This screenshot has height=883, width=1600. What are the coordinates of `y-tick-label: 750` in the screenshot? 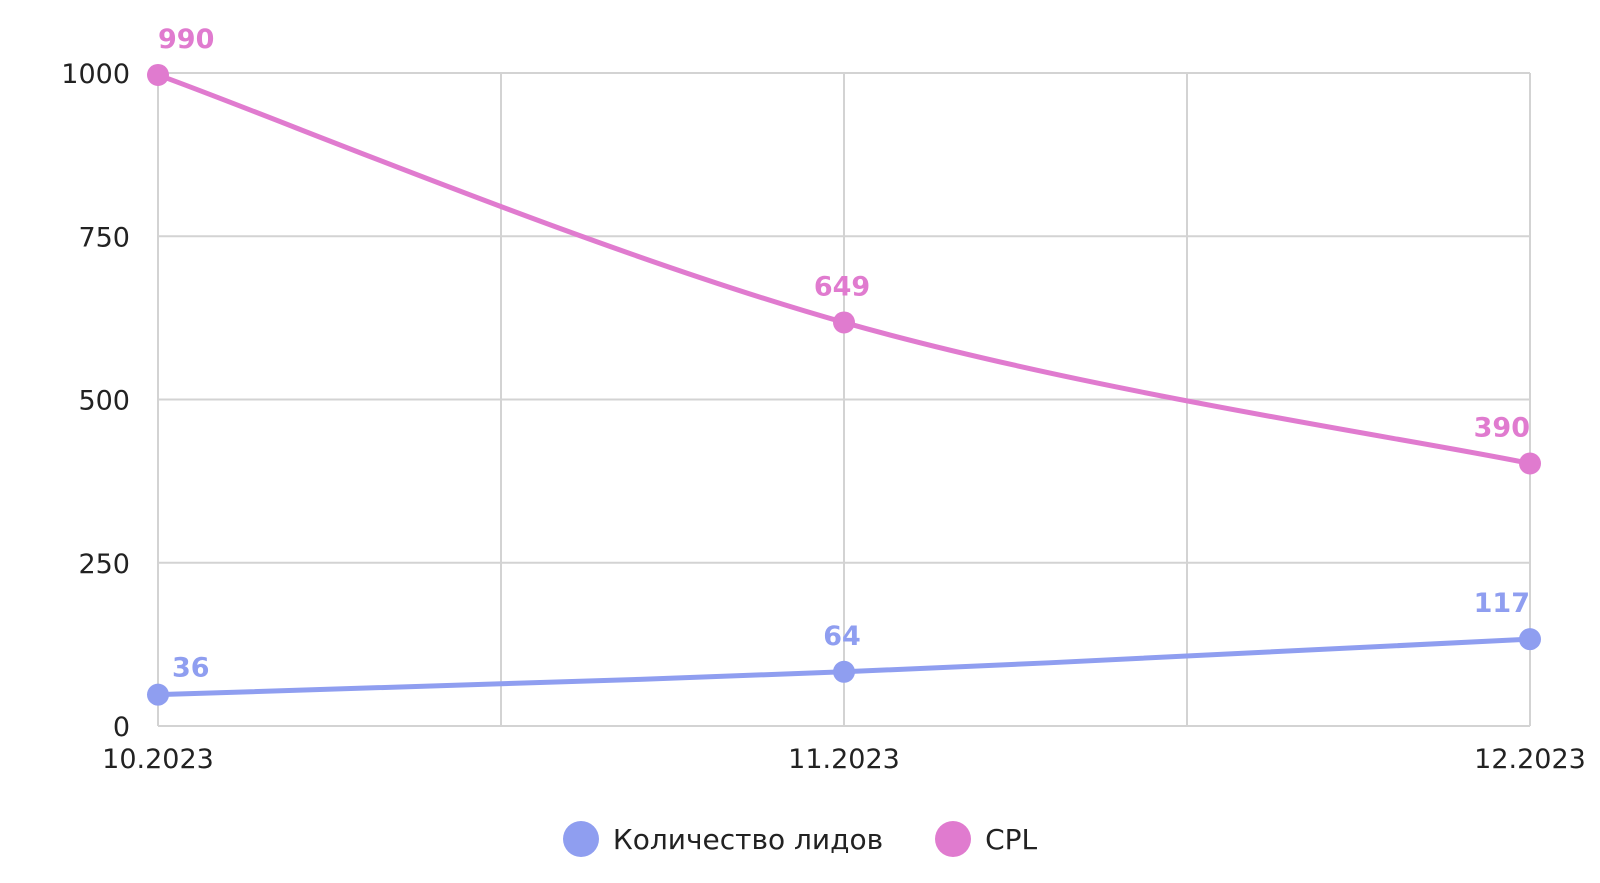 It's located at (104, 237).